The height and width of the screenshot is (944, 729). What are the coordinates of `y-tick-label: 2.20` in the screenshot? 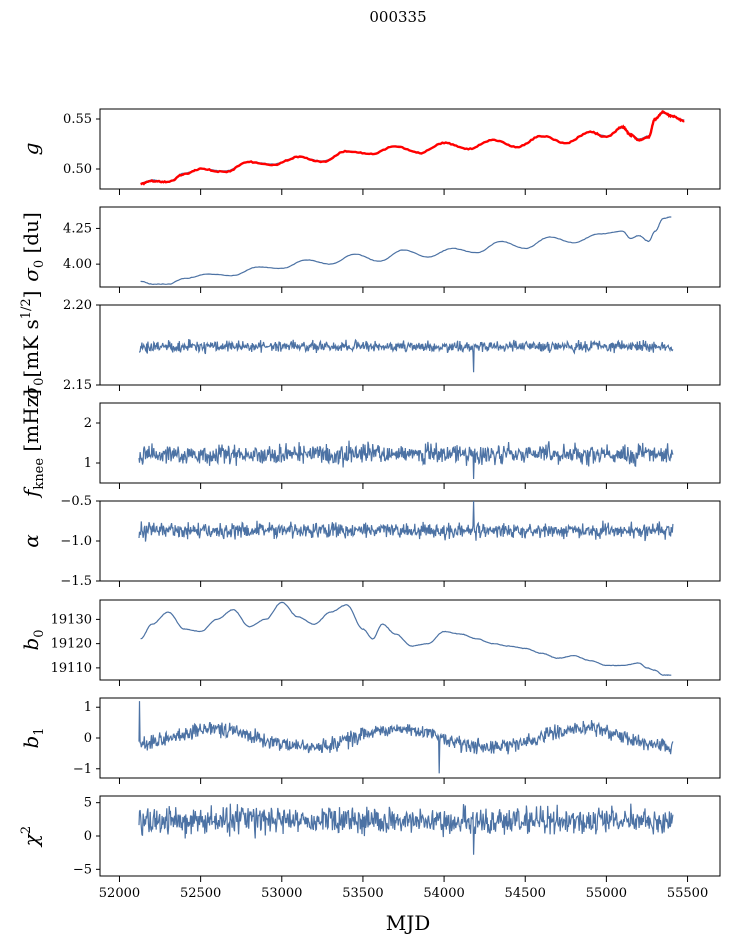 It's located at (77, 305).